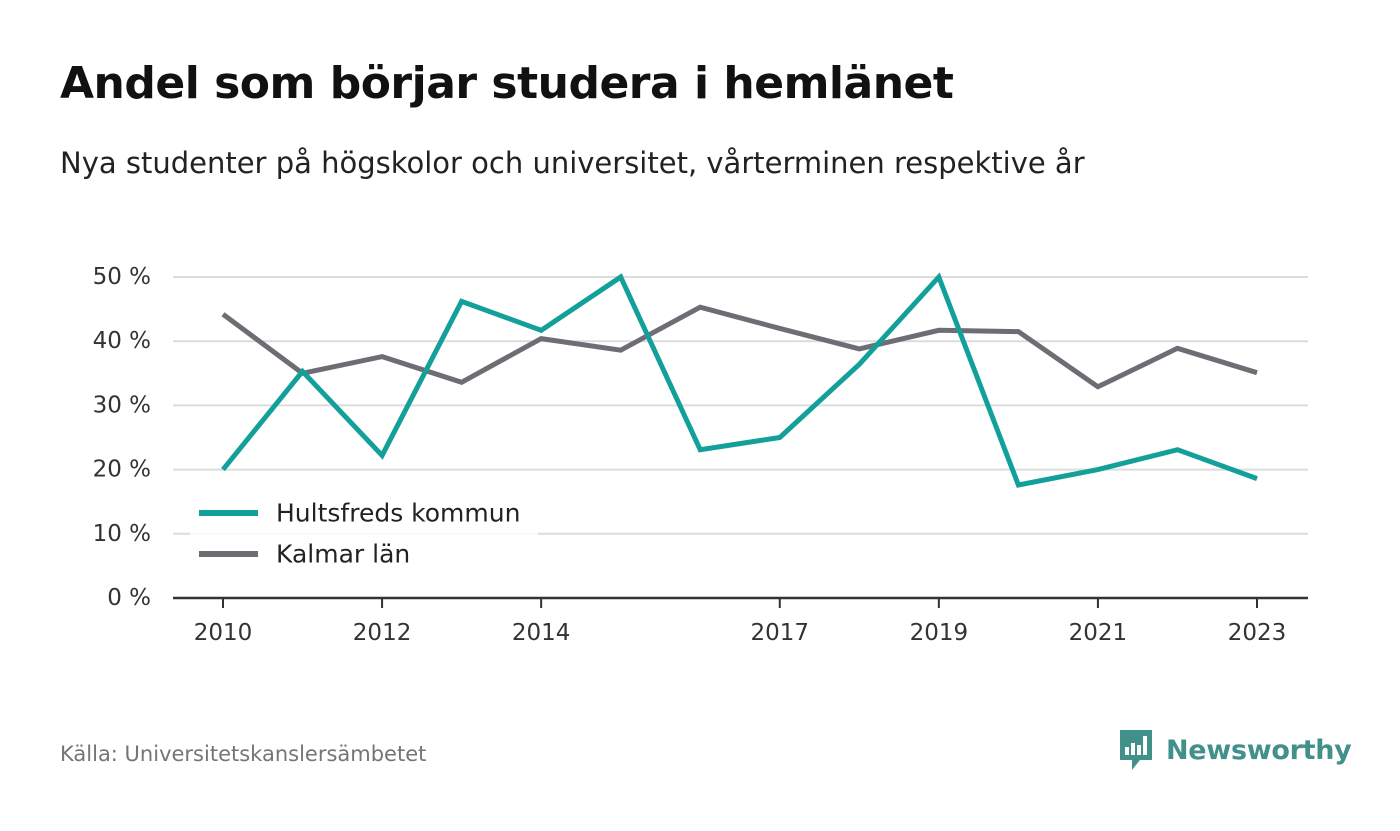 This screenshot has height=831, width=1400. Describe the element at coordinates (122, 341) in the screenshot. I see `y-tick-label: 40 %` at that location.